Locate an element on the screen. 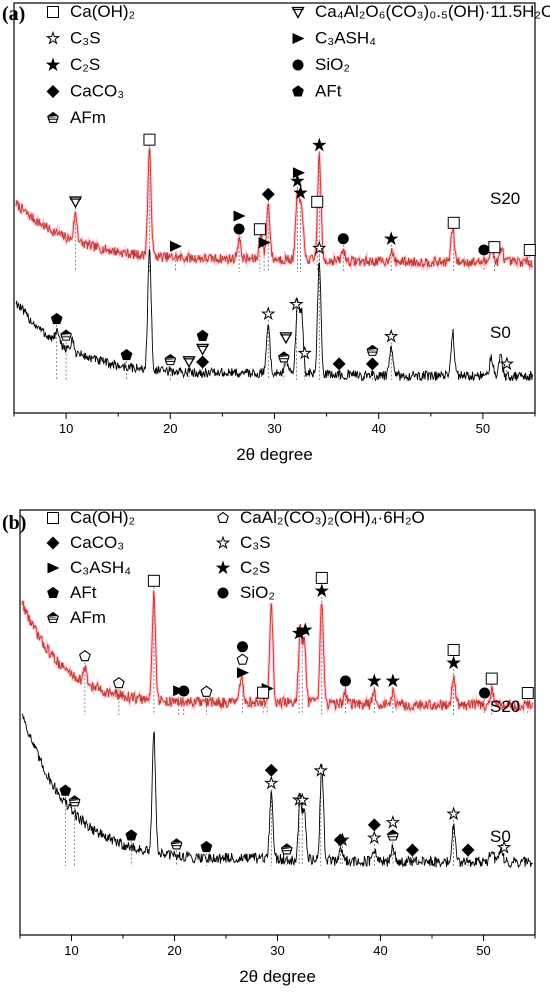  legend-open-pentagon-icon is located at coordinates (223, 517).